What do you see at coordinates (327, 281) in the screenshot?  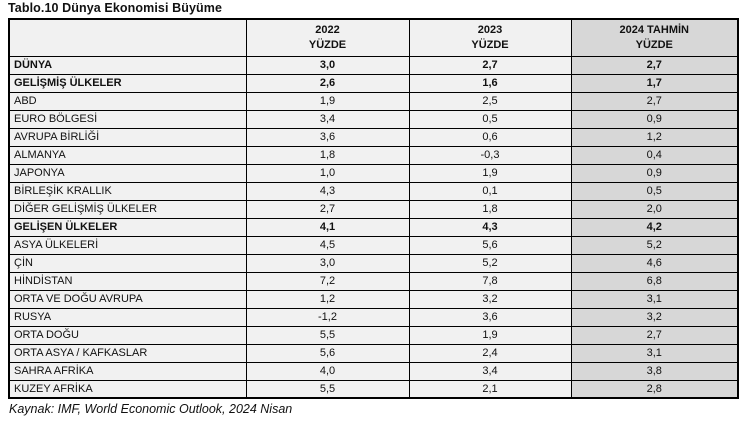 I see `value-2022-cell: 7,2` at bounding box center [327, 281].